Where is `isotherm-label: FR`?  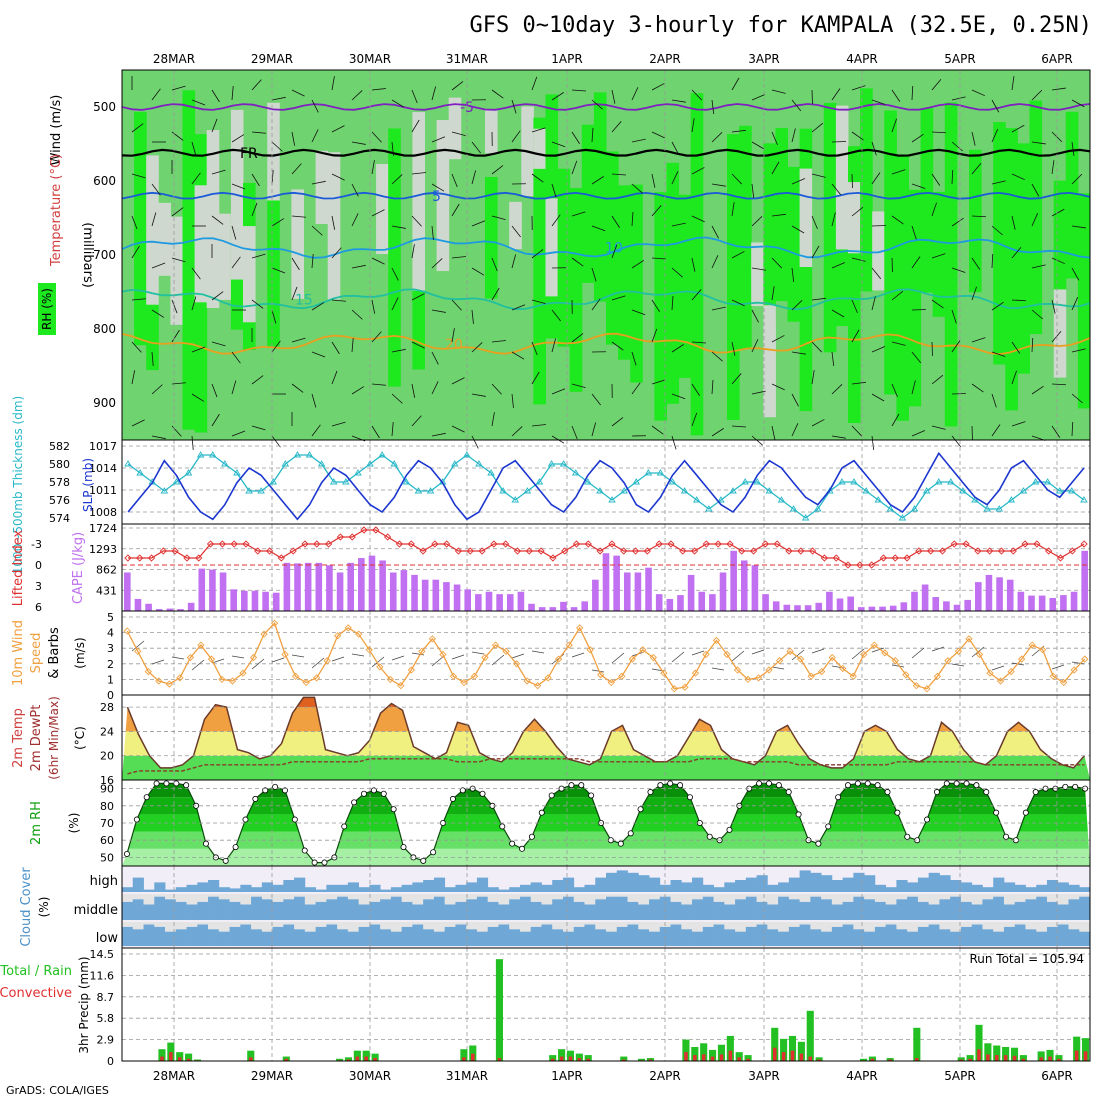
isotherm-label: FR is located at coordinates (249, 154).